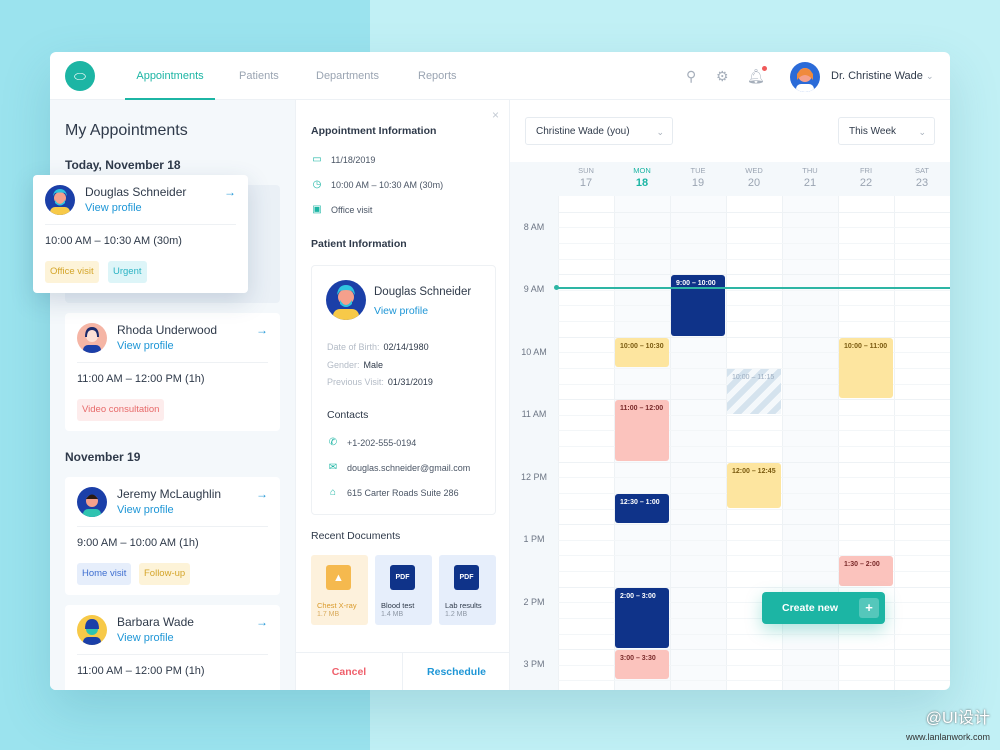 This screenshot has height=750, width=1000. Describe the element at coordinates (691, 76) in the screenshot. I see `search-icon: ⚲` at that location.